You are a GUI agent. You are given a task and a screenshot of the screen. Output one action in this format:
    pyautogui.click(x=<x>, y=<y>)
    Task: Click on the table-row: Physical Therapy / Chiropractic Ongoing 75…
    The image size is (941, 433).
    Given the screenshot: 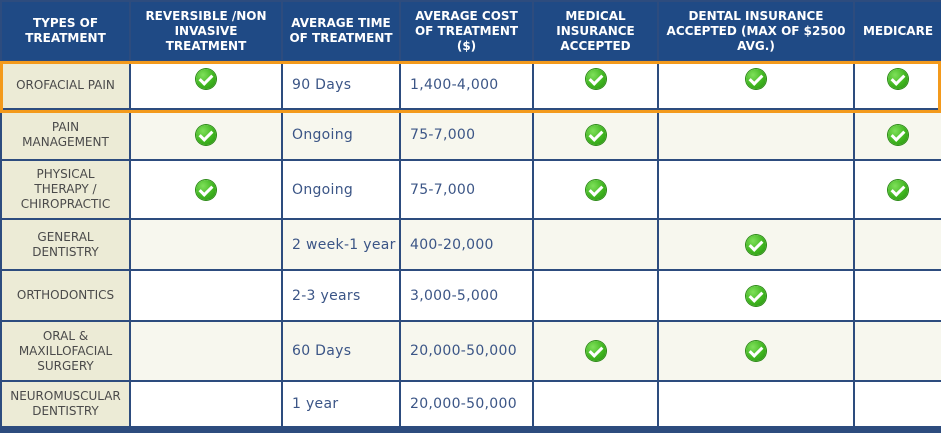 What is the action you would take?
    pyautogui.click(x=470, y=189)
    